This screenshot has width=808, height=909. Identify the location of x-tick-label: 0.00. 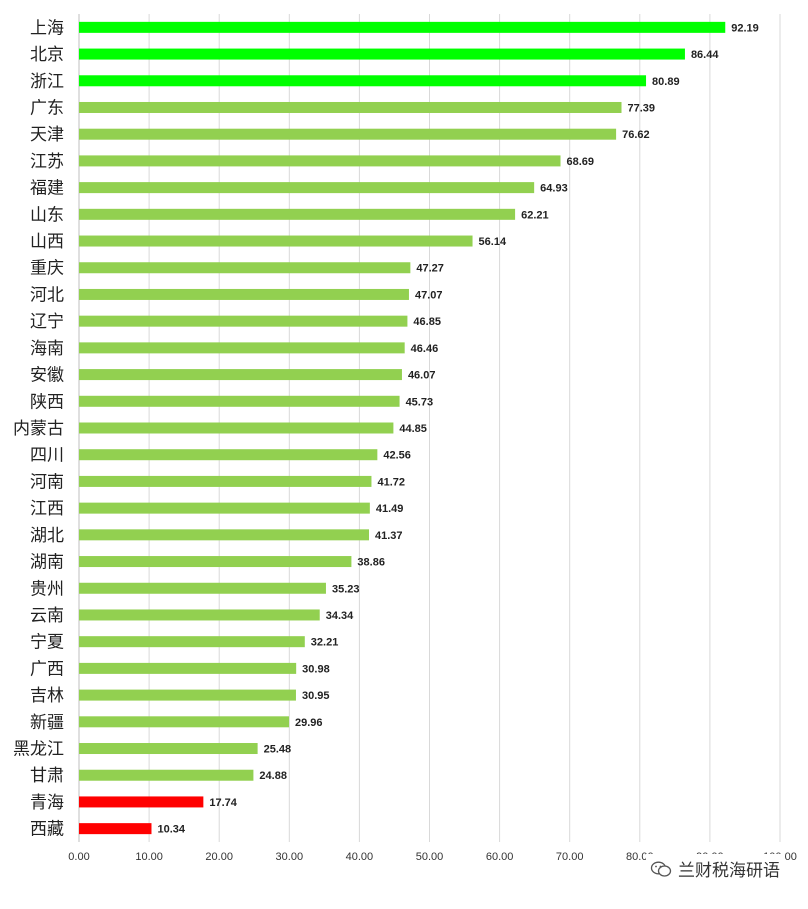
(78, 857).